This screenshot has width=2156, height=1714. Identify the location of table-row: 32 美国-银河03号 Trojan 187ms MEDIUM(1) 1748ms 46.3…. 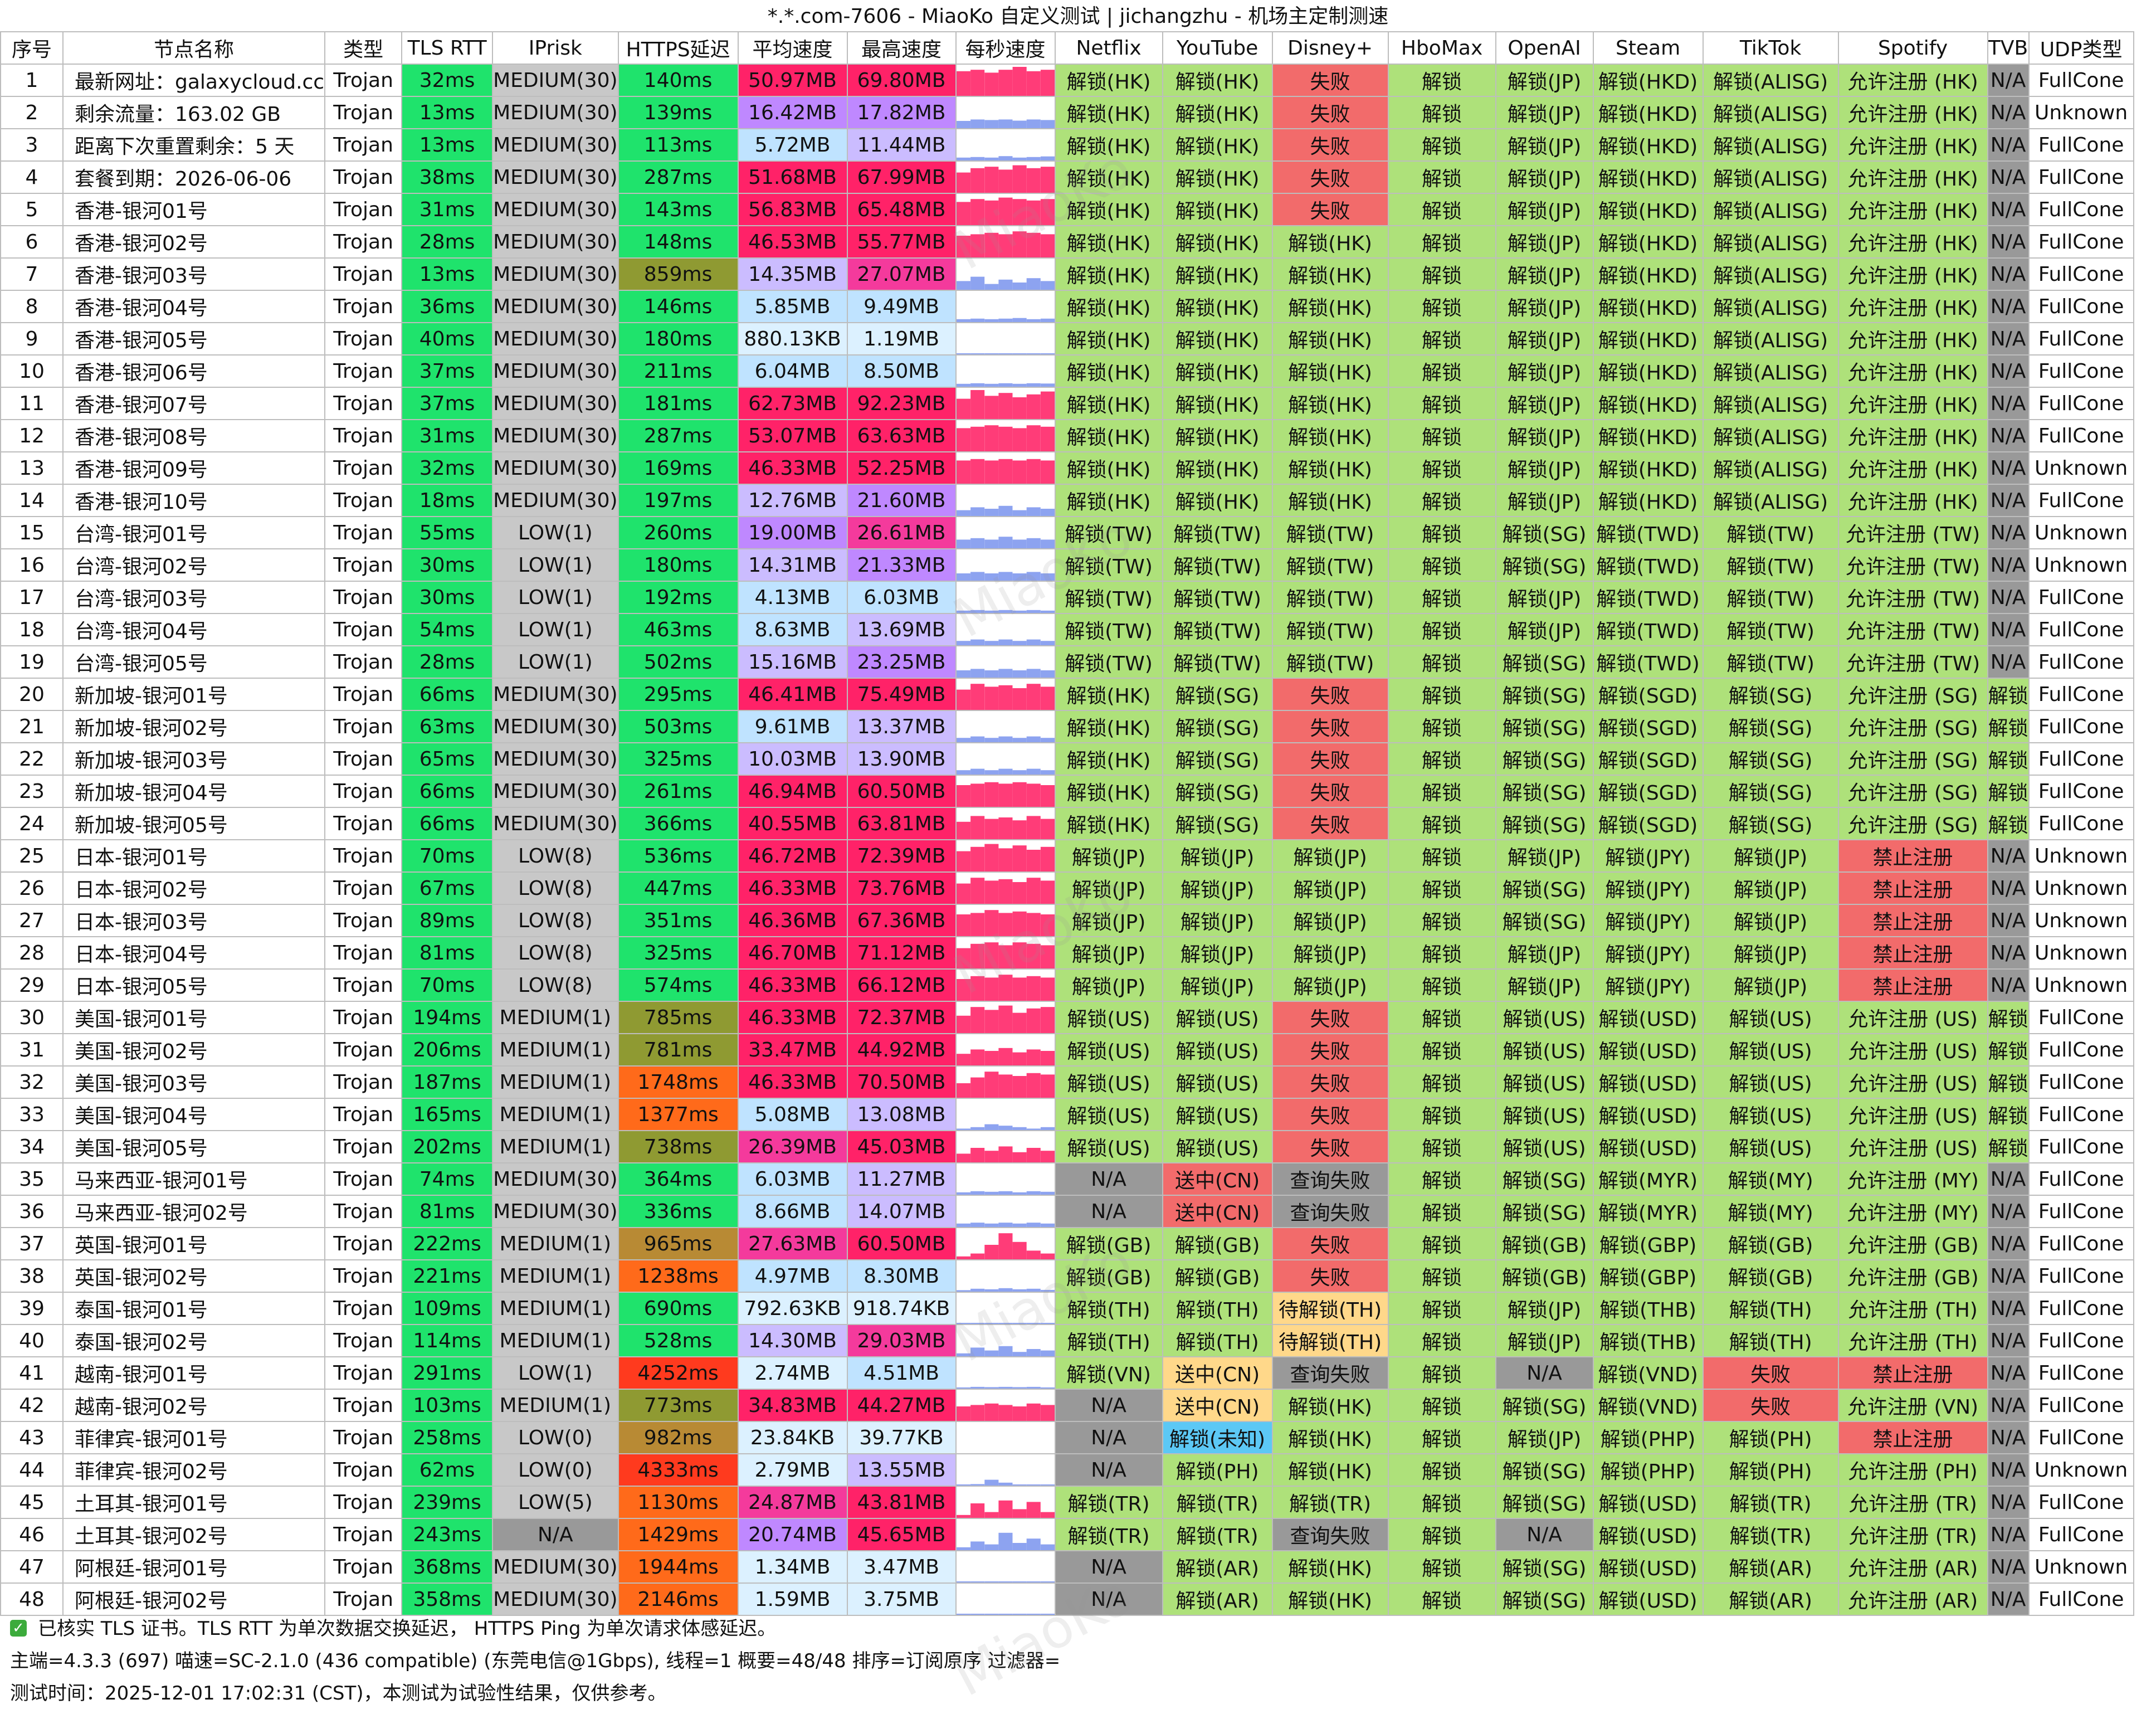
(1067, 1082).